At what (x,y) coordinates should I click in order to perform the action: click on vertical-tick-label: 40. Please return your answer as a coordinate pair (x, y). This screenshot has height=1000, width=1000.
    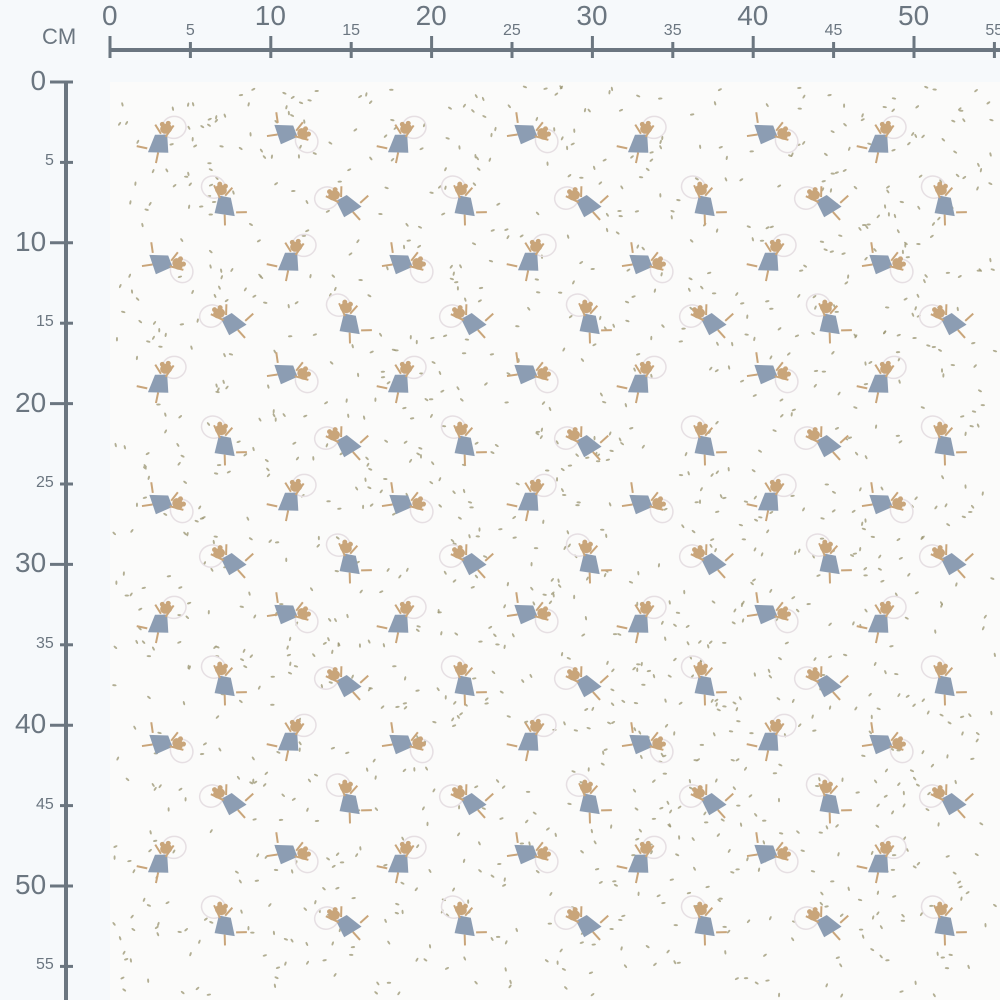
    Looking at the image, I should click on (31, 724).